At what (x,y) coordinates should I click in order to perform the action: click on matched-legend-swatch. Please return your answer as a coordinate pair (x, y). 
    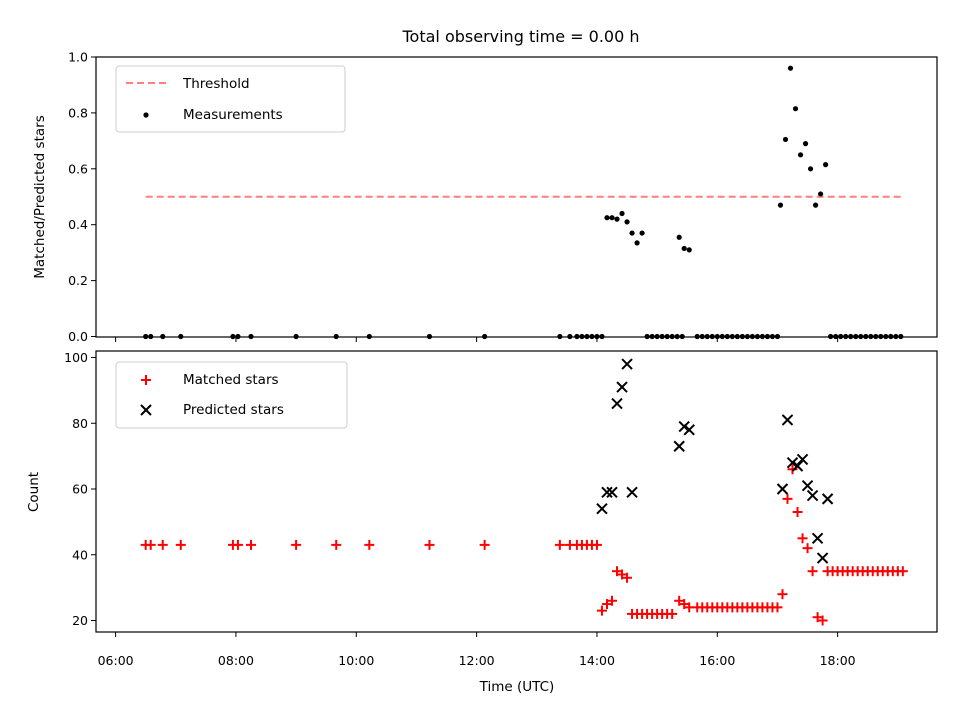
    Looking at the image, I should click on (146, 380).